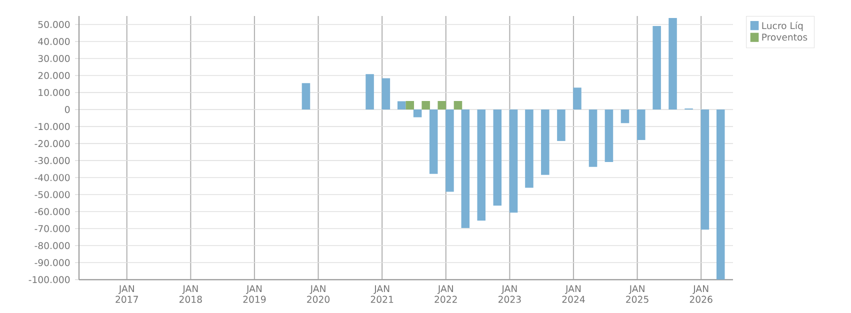  Describe the element at coordinates (52, 246) in the screenshot. I see `y-tick-label: -80.000` at that location.